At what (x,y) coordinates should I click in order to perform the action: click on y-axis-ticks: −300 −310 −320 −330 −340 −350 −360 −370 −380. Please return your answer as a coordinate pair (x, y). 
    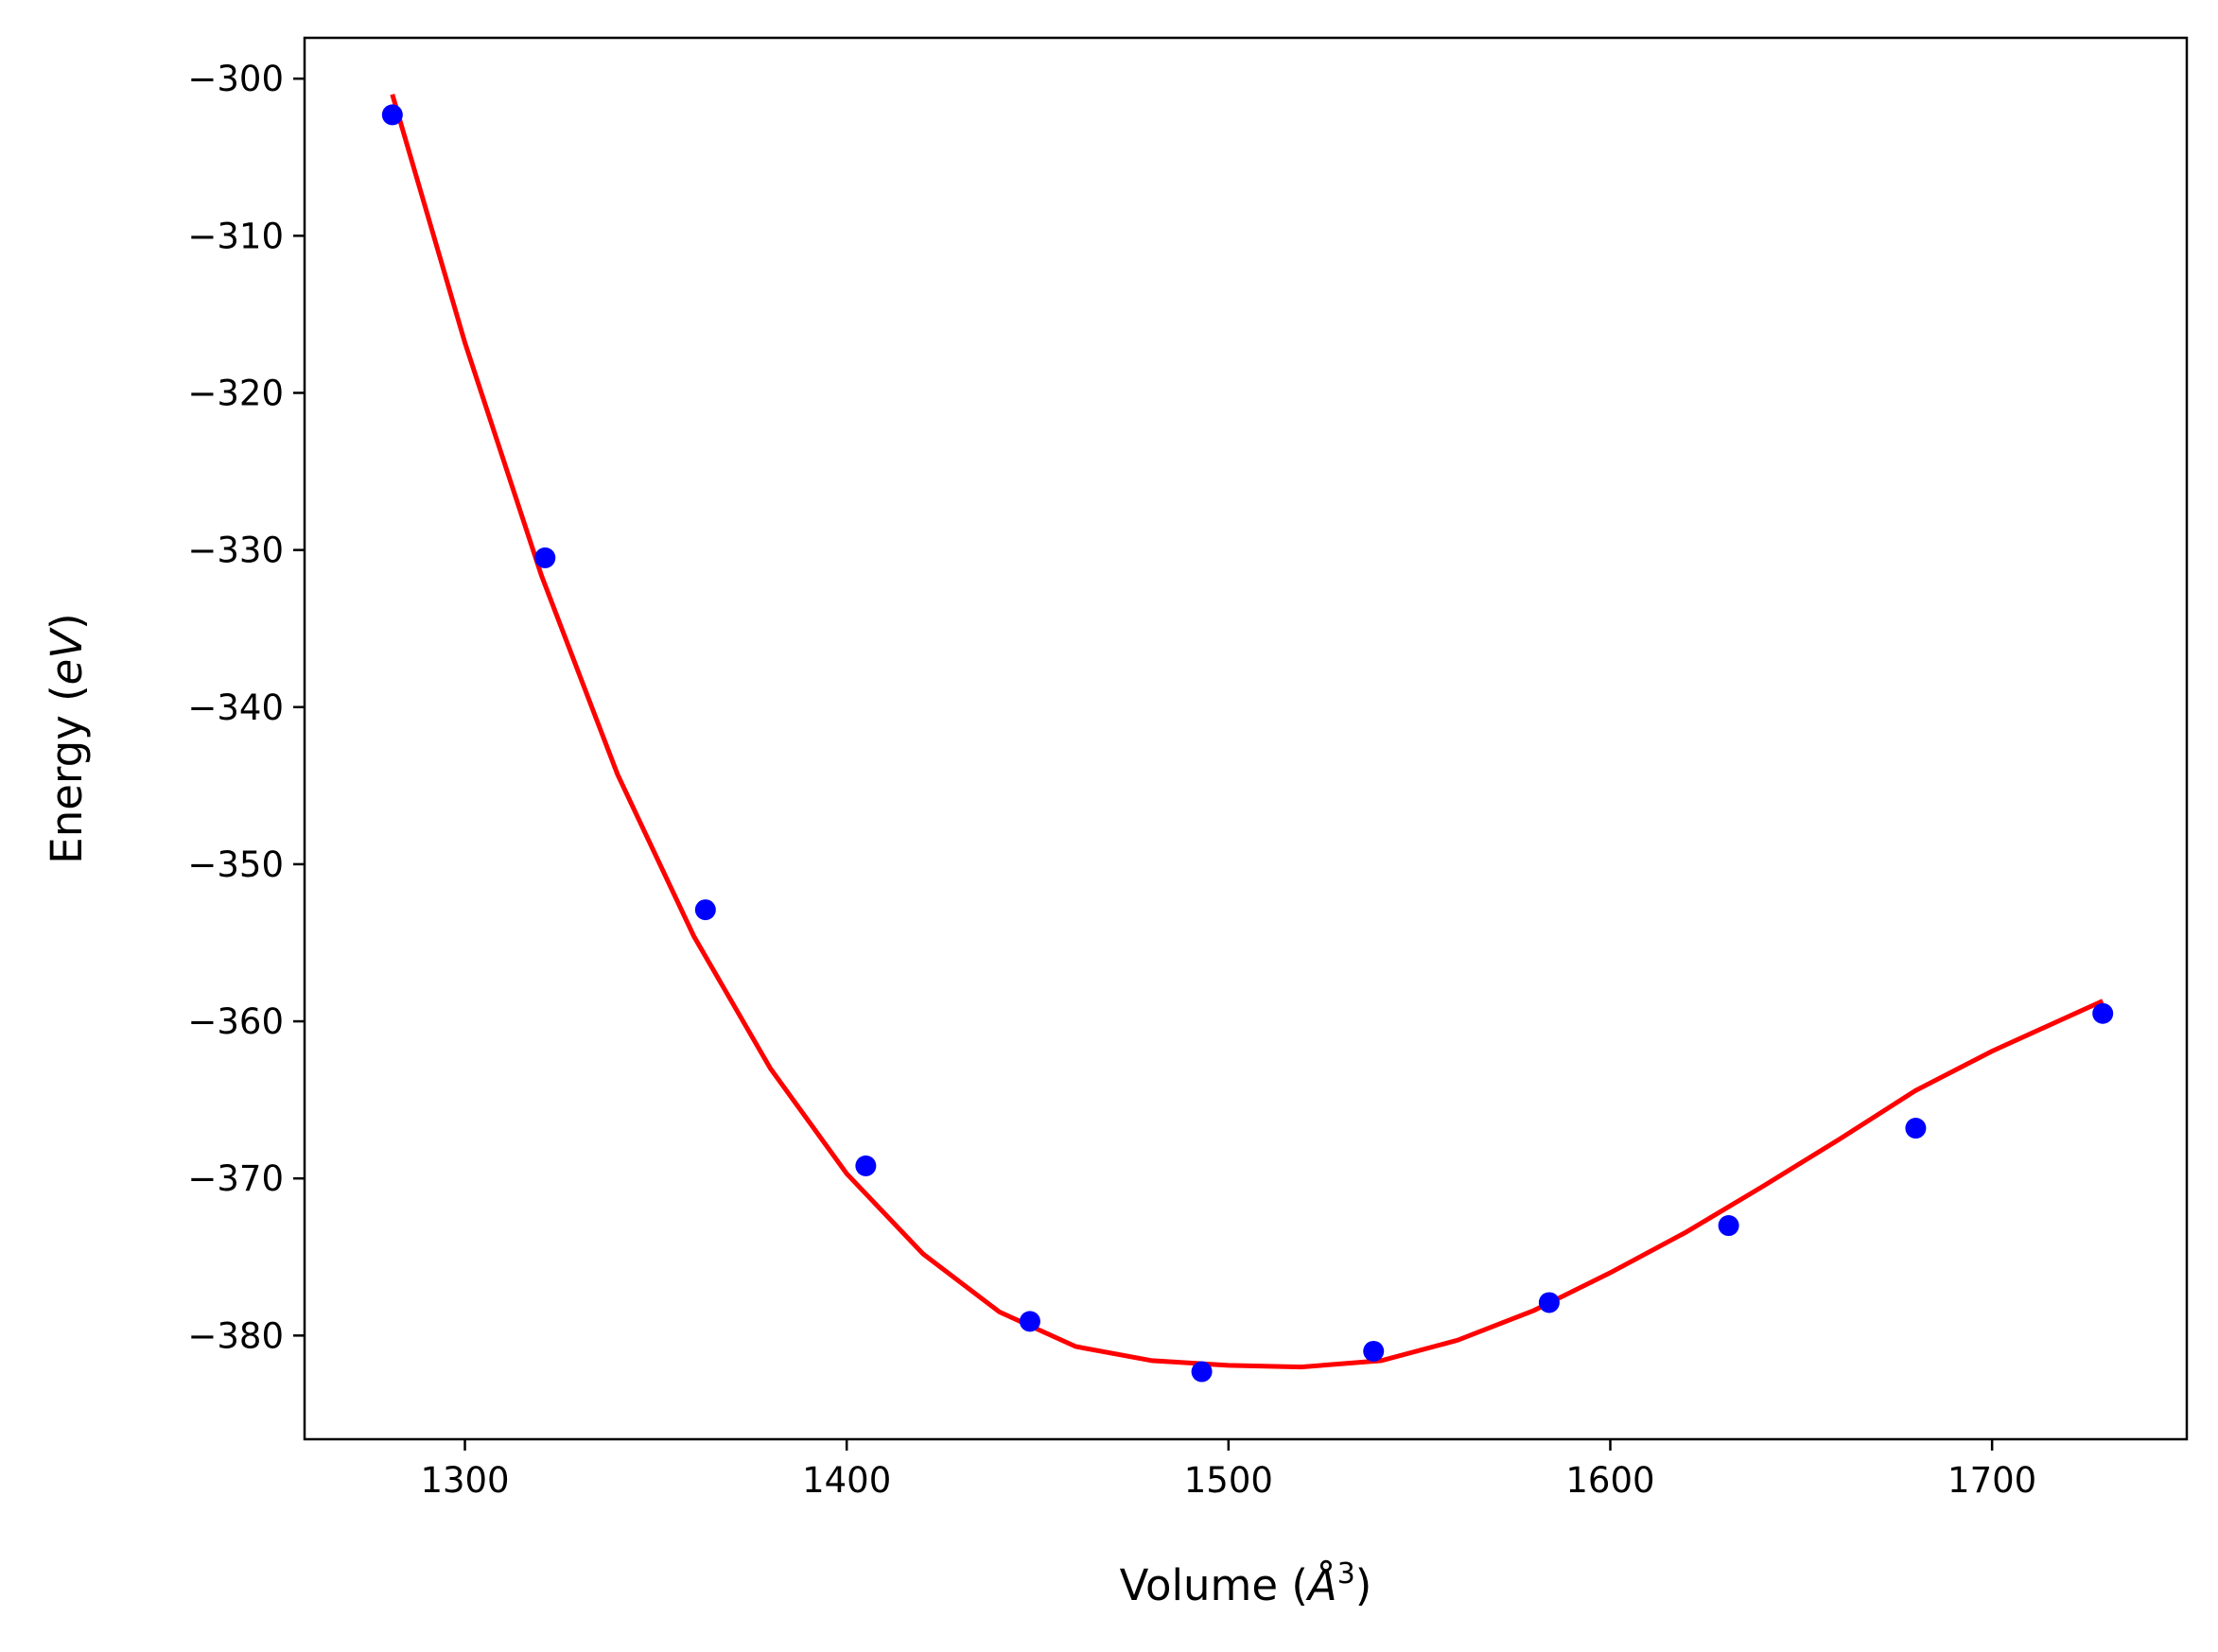
    Looking at the image, I should click on (246, 708).